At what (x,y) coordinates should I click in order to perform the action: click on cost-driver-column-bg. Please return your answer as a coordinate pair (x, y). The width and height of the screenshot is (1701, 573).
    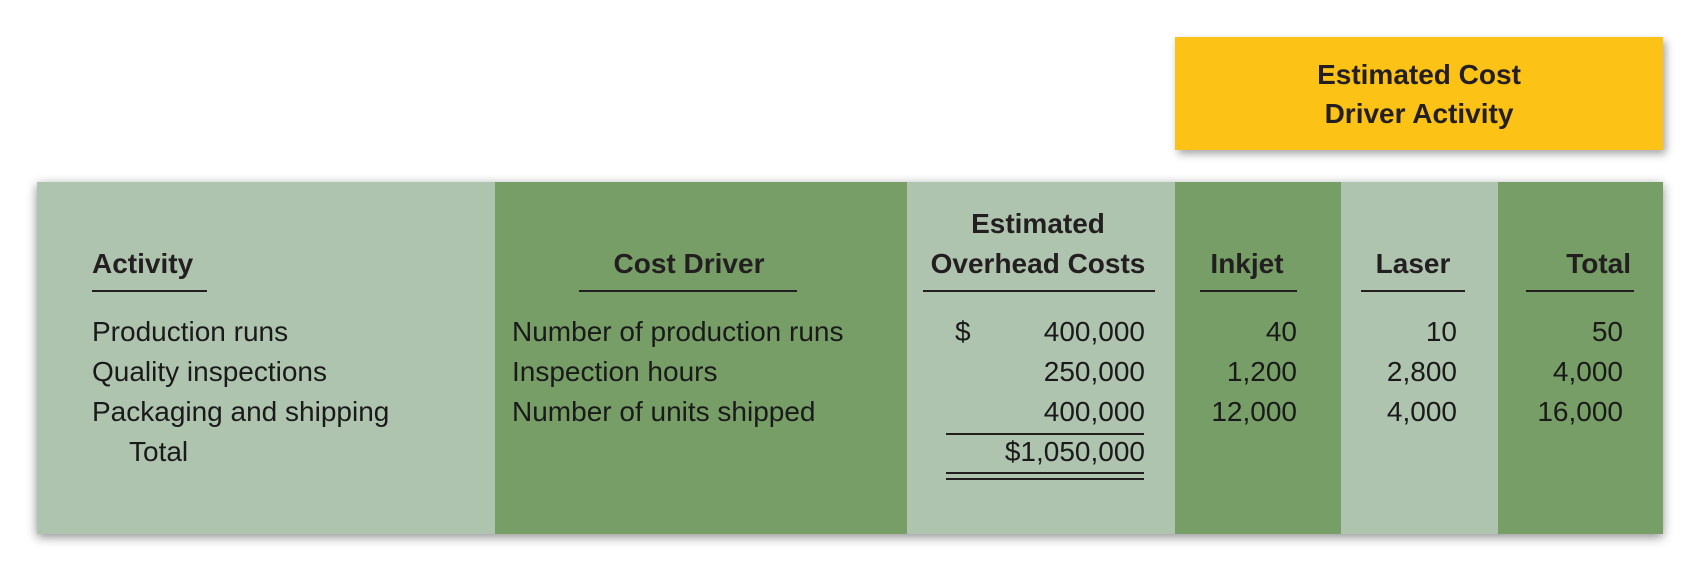
    Looking at the image, I should click on (701, 358).